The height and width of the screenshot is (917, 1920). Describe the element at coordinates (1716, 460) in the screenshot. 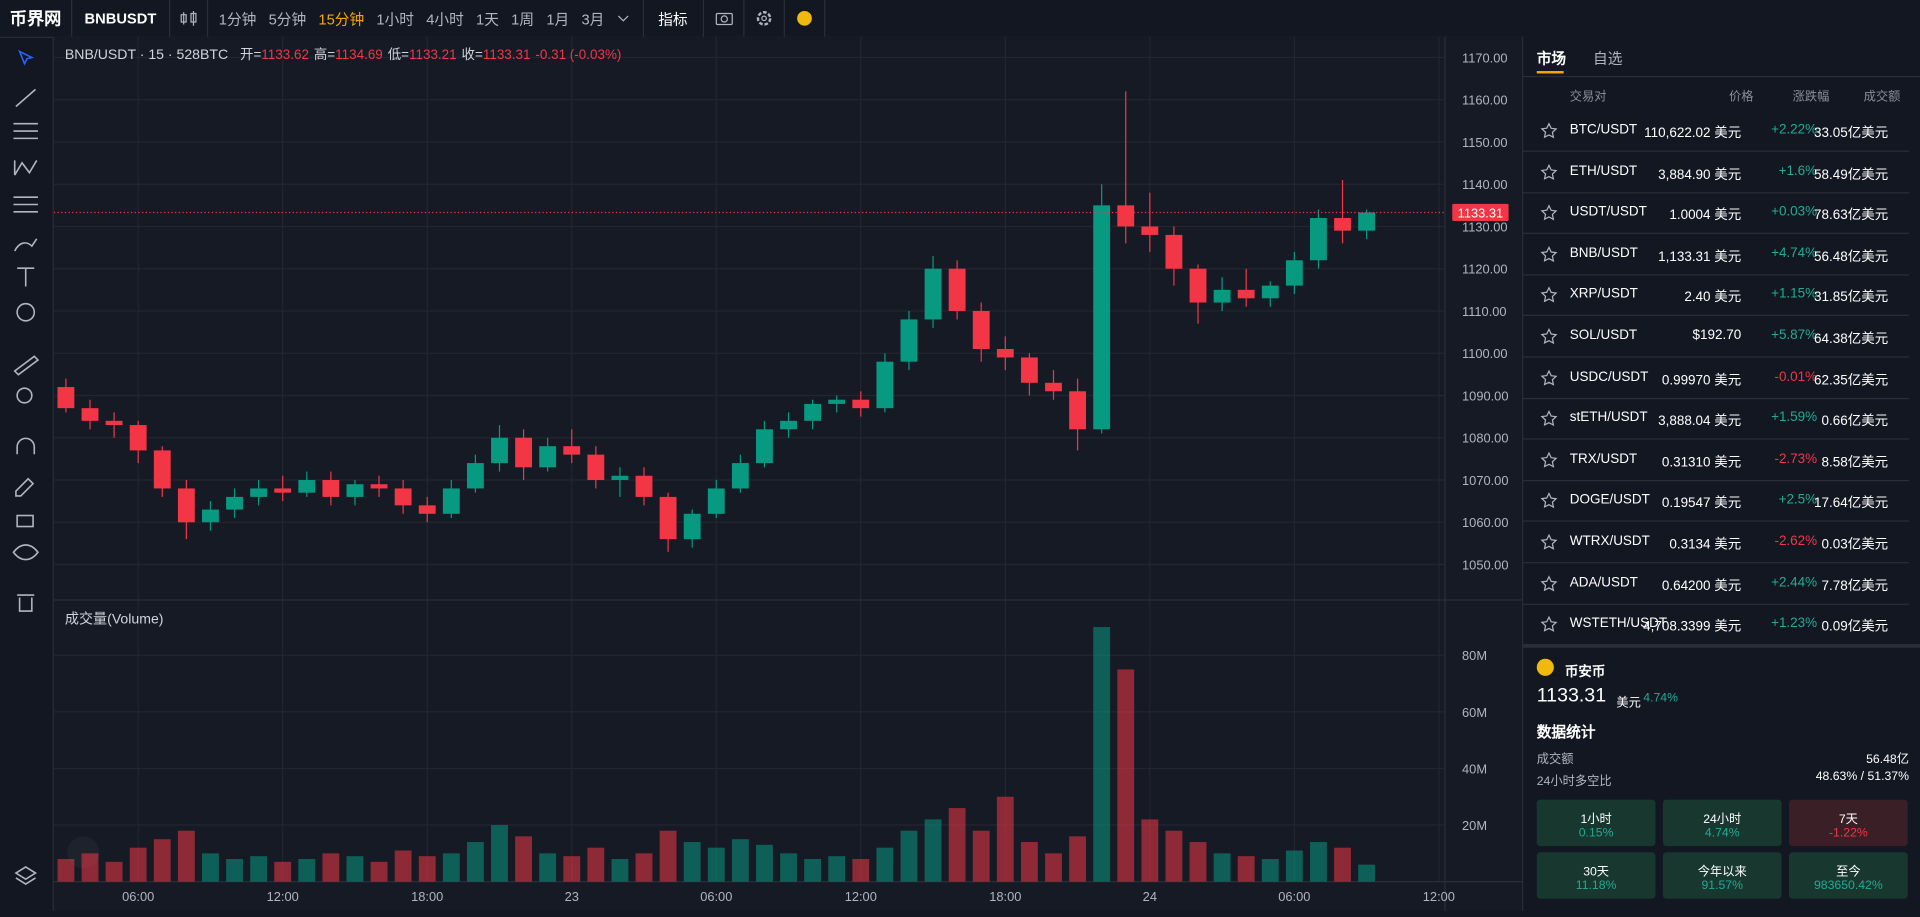

I see `market-row: TRX/USDT 0.31310 美元 -2.73% 8.58亿美元` at that location.